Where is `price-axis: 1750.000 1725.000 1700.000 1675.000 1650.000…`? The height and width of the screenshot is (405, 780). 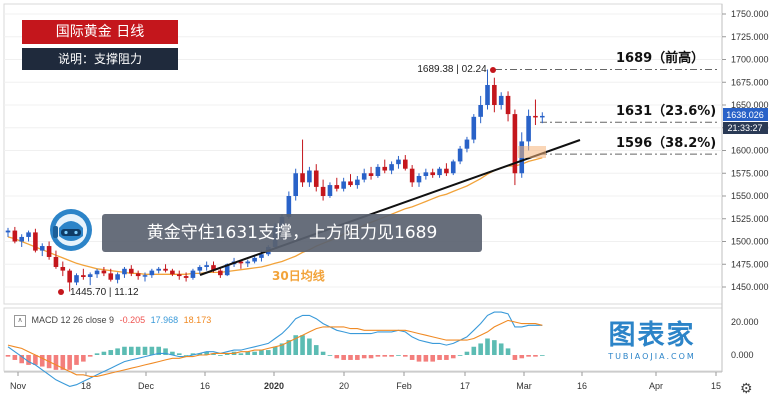
price-axis: 1750.000 1725.000 1700.000 1675.000 1650.000… is located at coordinates (745, 184).